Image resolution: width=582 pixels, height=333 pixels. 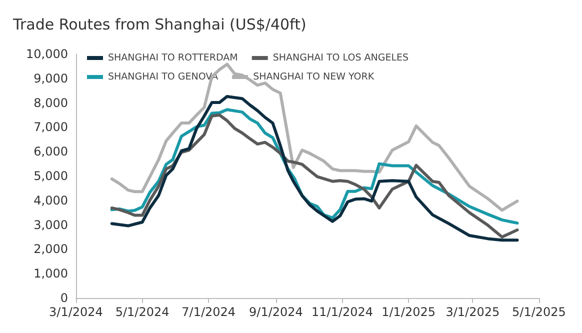 I want to click on y-tick-label: 8,000, so click(x=51, y=103).